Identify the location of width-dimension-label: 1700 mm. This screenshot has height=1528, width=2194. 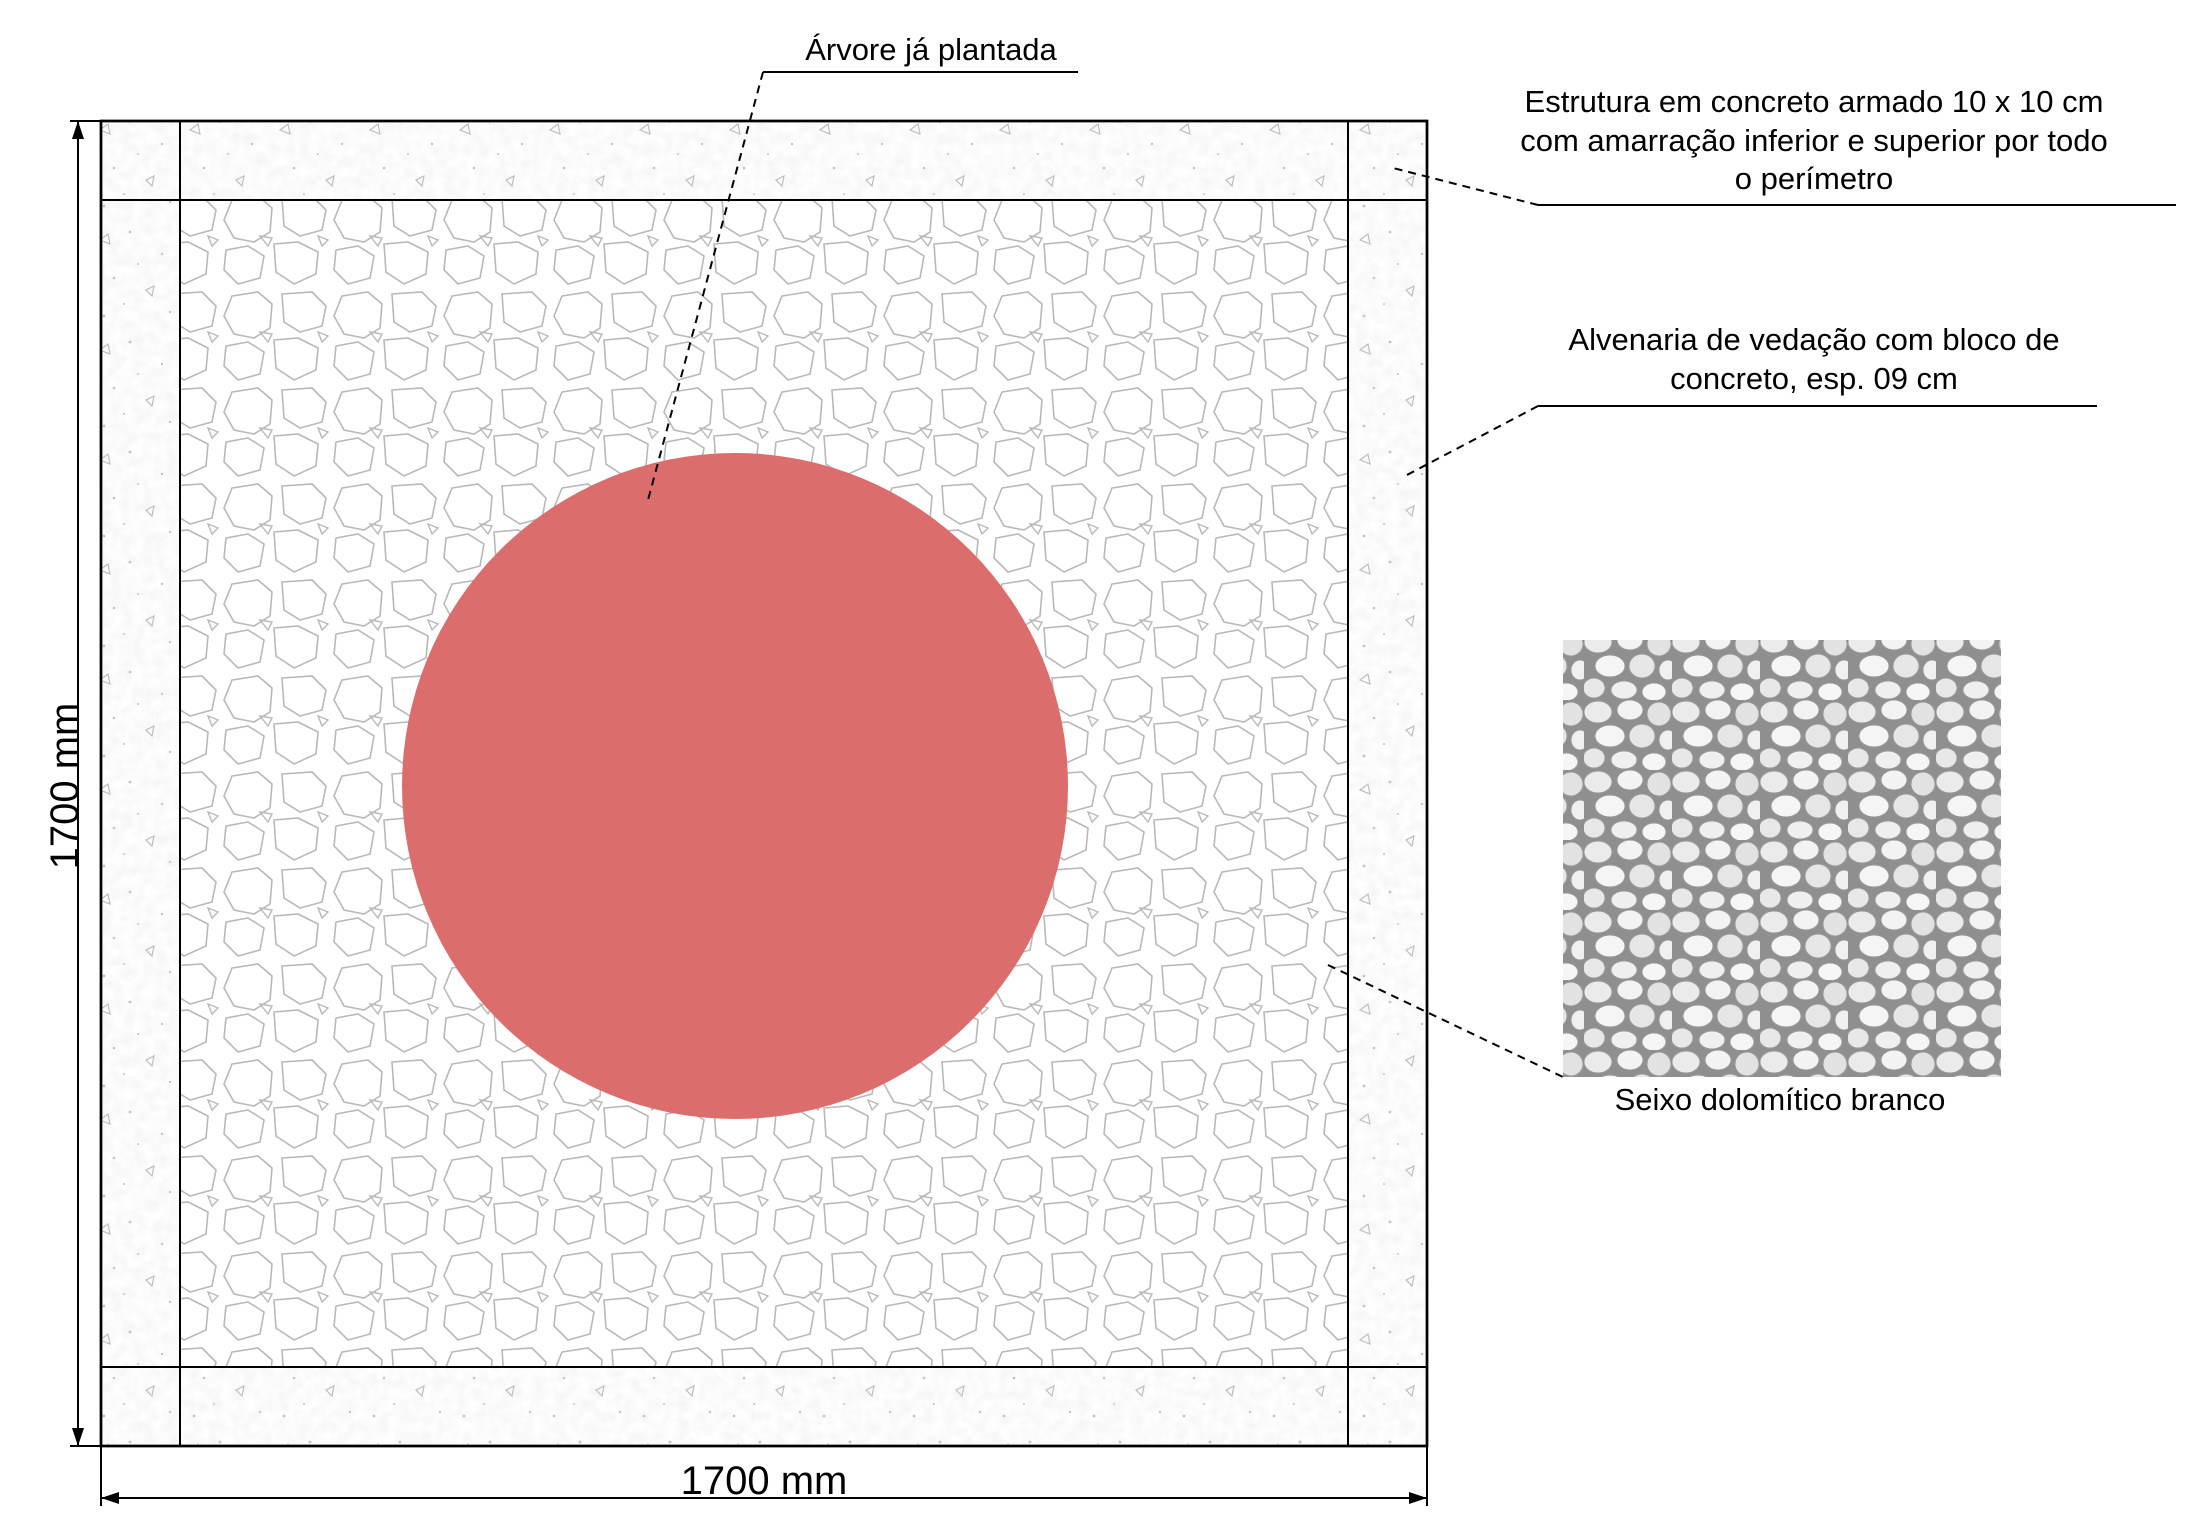
(764, 1481).